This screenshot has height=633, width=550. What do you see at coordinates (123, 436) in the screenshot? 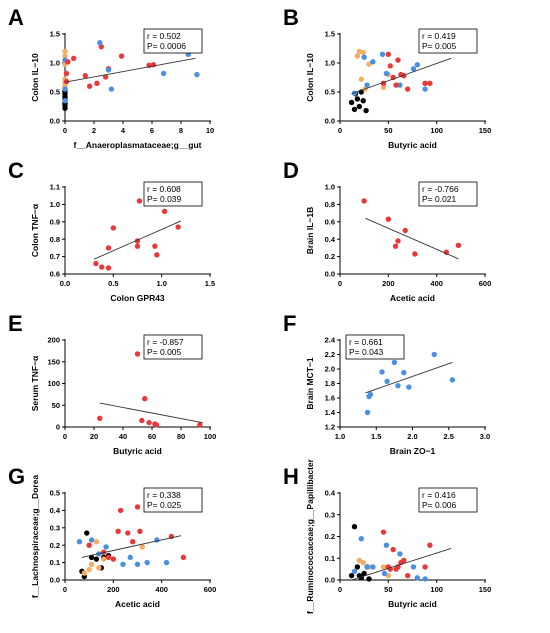
I see `x-tick-label: 40` at bounding box center [123, 436].